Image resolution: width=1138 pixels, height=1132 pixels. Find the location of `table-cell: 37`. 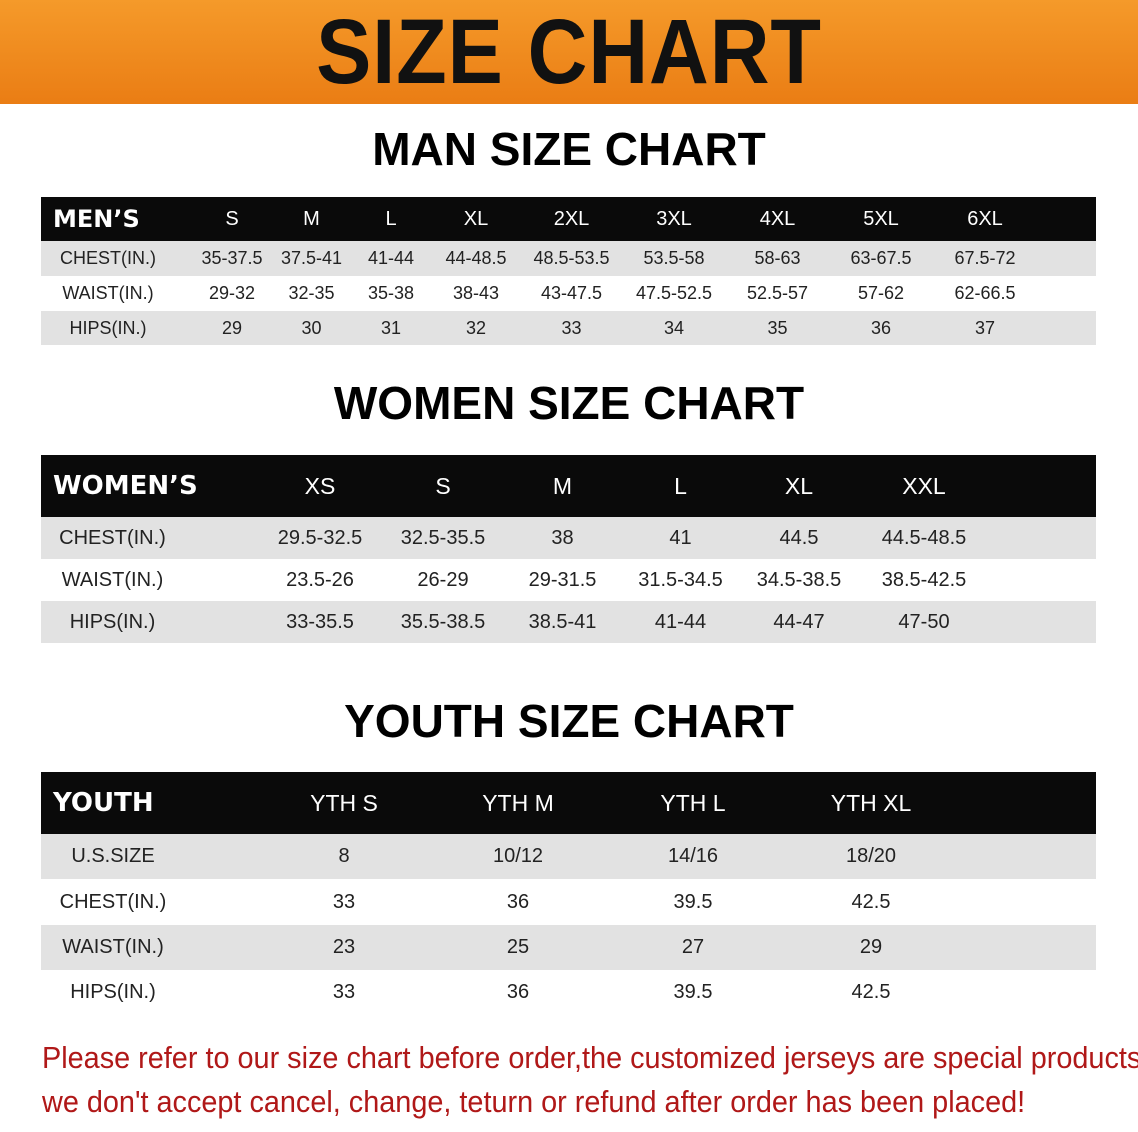

table-cell: 37 is located at coordinates (985, 327).